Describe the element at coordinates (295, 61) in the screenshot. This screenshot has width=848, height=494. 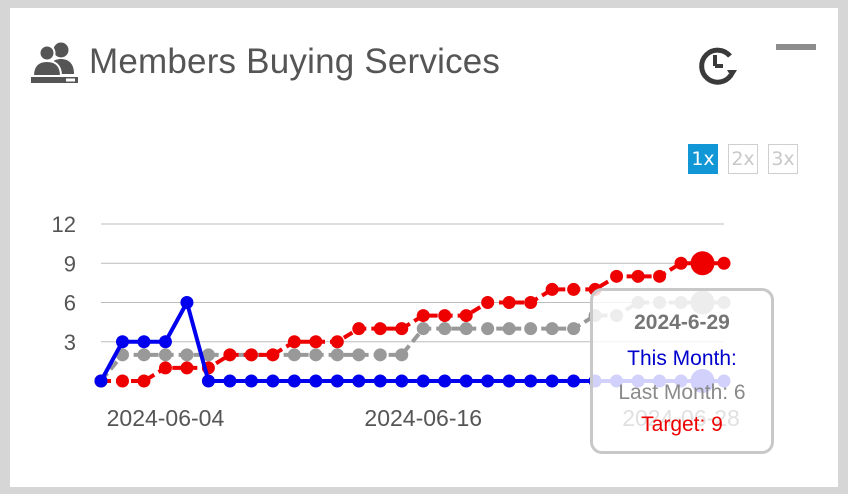
I see `widget-title: Members Buying Services` at that location.